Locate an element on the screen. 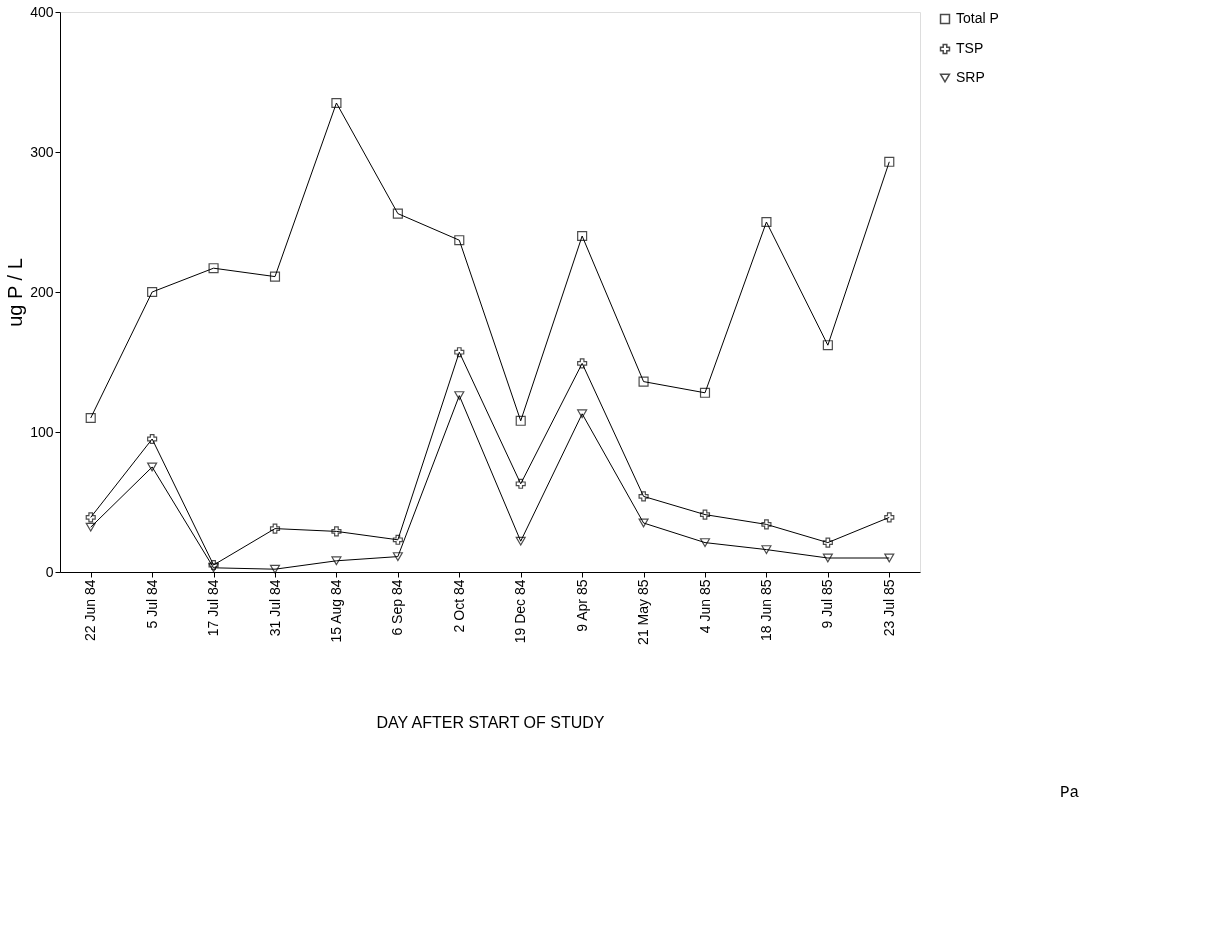 The width and height of the screenshot is (1227, 932). x-tick-label: 21 May 85 is located at coordinates (643, 612).